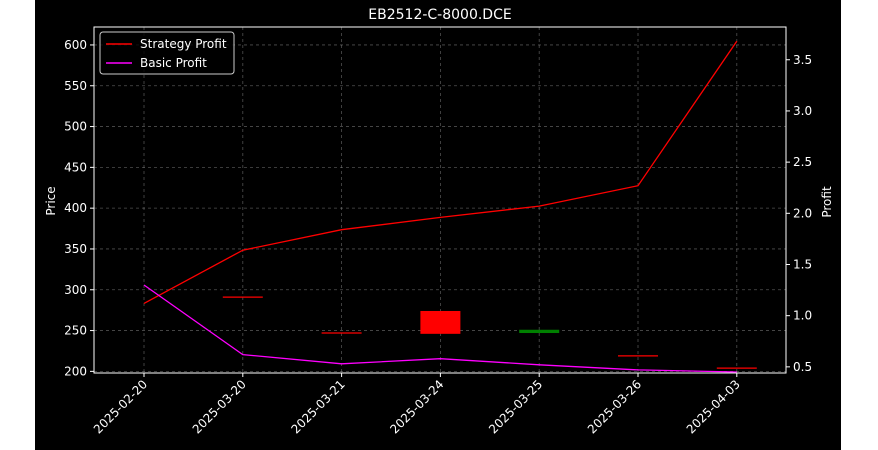 This screenshot has width=878, height=450. What do you see at coordinates (802, 264) in the screenshot?
I see `right-y-tick-label: 1.5` at bounding box center [802, 264].